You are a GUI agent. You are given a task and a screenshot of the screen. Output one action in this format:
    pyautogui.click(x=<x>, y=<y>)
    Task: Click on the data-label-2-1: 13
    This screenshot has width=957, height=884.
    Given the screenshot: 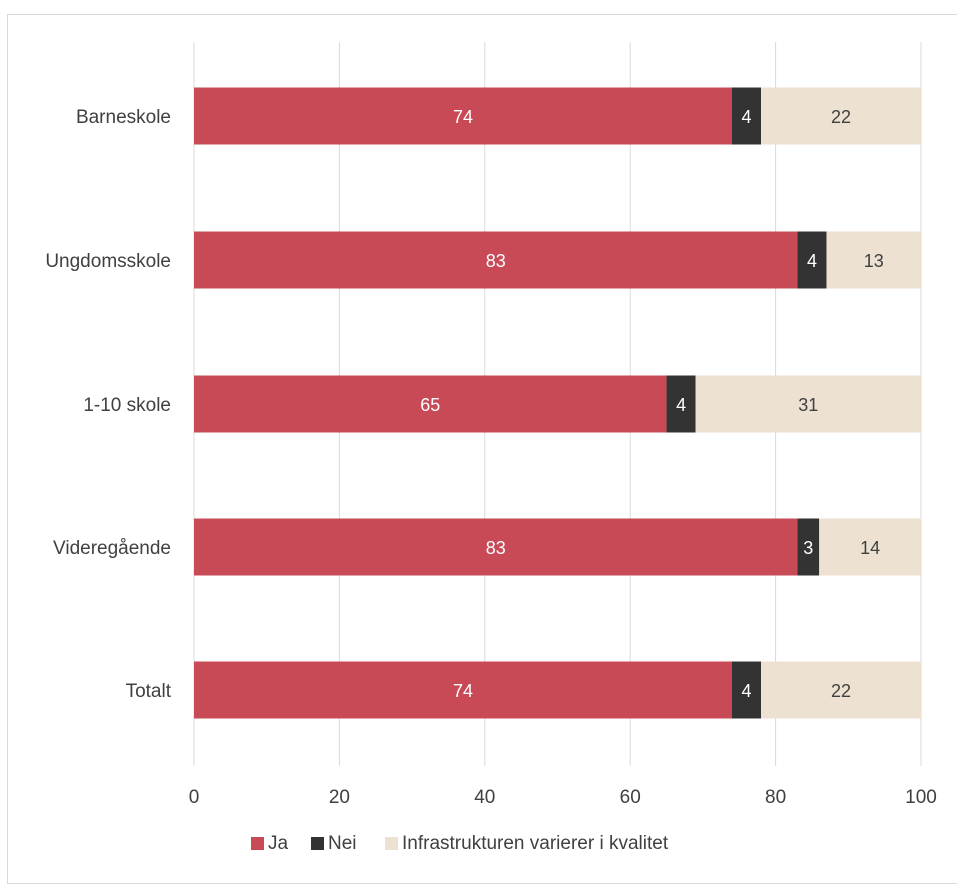 What is the action you would take?
    pyautogui.click(x=874, y=261)
    